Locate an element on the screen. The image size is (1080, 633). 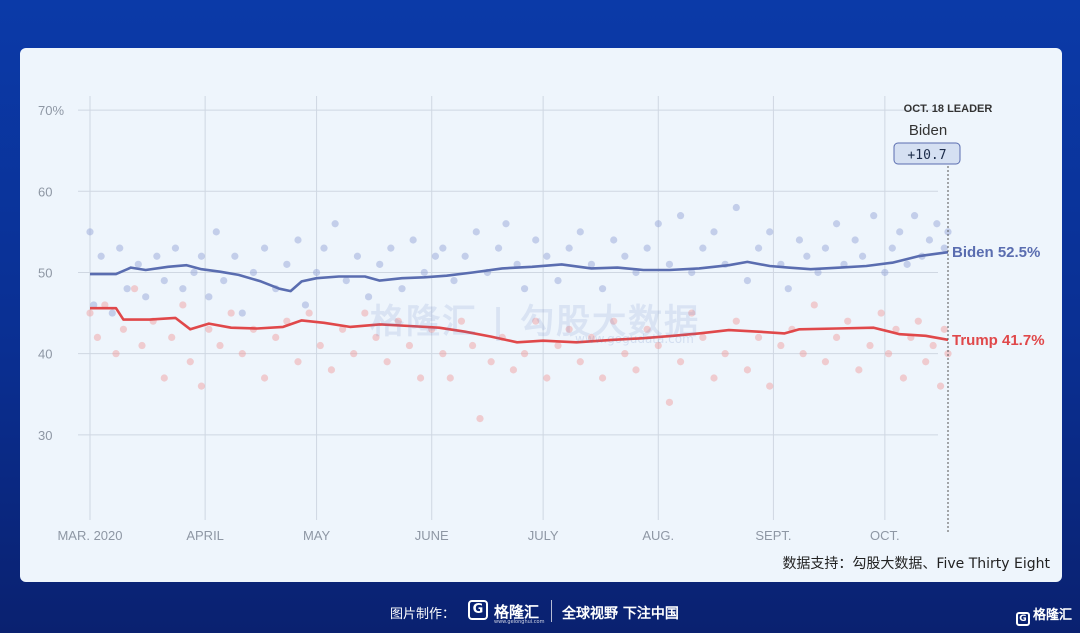
x-tick-label: MAR. 2020 is located at coordinates (89, 535).